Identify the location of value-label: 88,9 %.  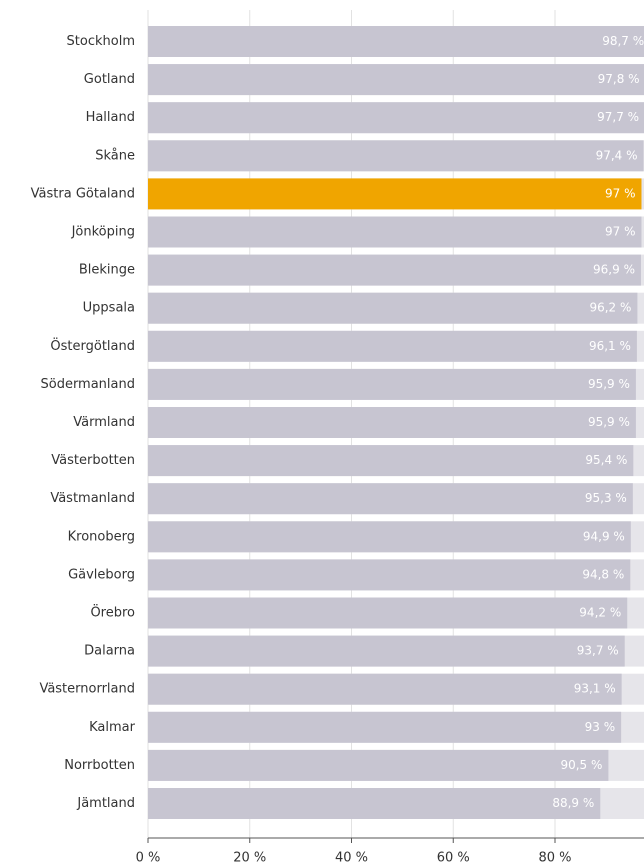
(573, 803).